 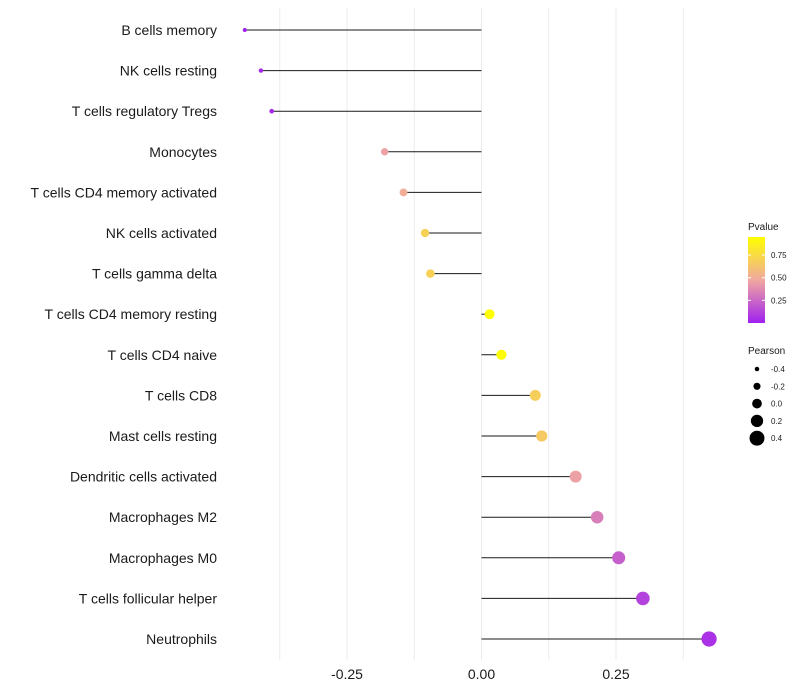 I want to click on category-label: T cells regulatory Tregs, so click(x=144, y=111).